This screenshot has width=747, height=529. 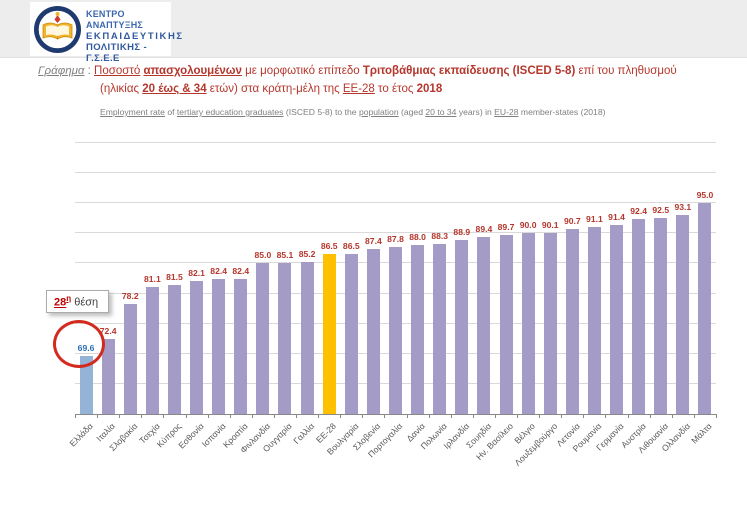 I want to click on value-label-Μάλτα: 95.0, so click(x=705, y=195).